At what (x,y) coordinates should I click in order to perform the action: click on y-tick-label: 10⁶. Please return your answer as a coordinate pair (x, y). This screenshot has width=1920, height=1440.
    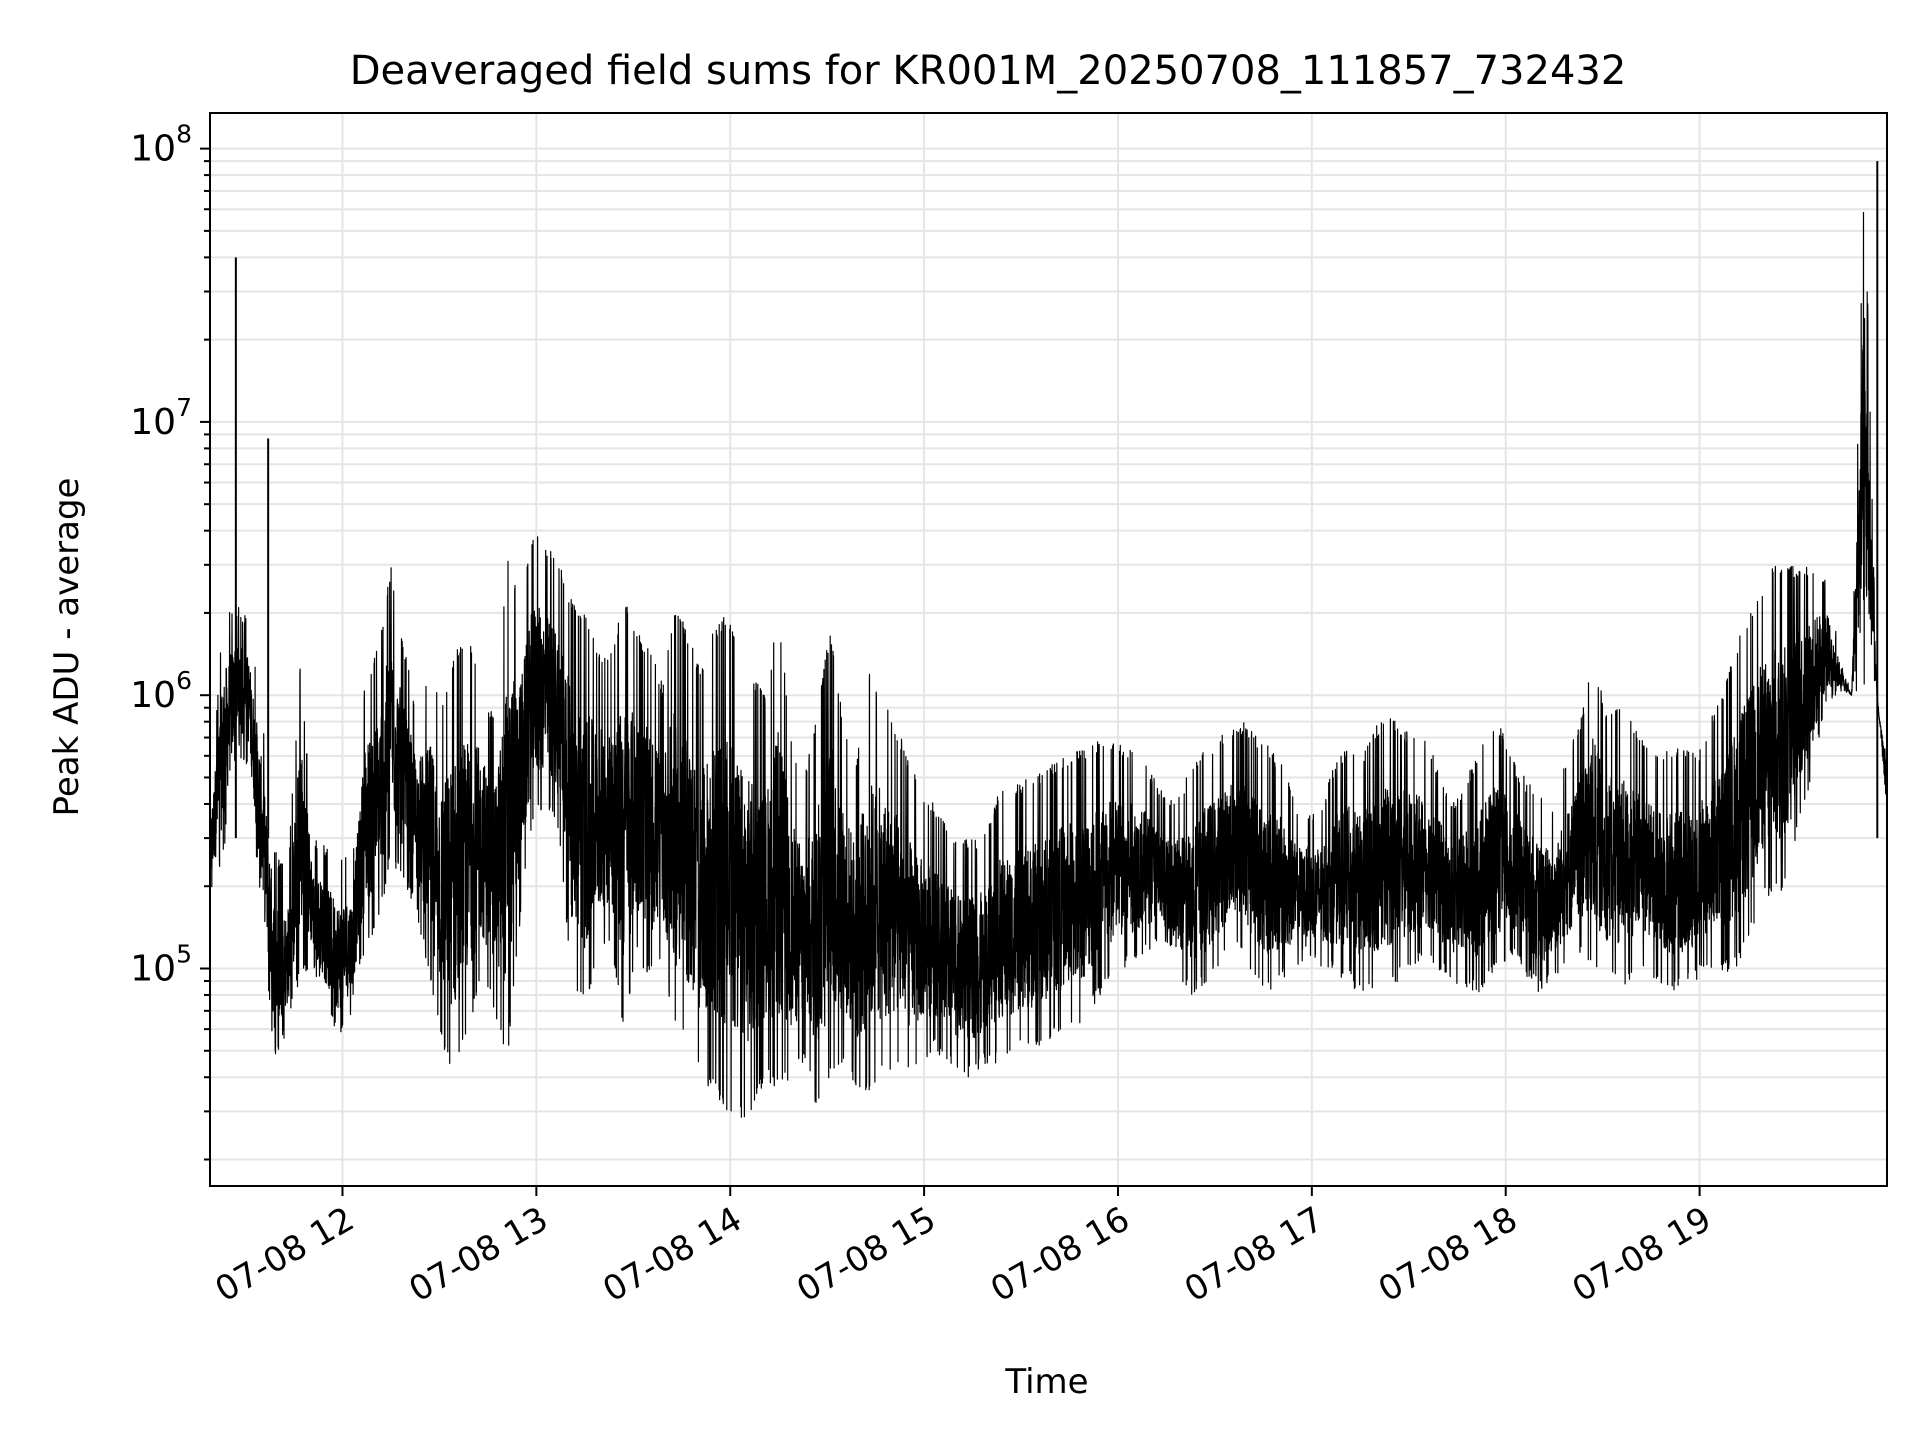
    Looking at the image, I should click on (161, 691).